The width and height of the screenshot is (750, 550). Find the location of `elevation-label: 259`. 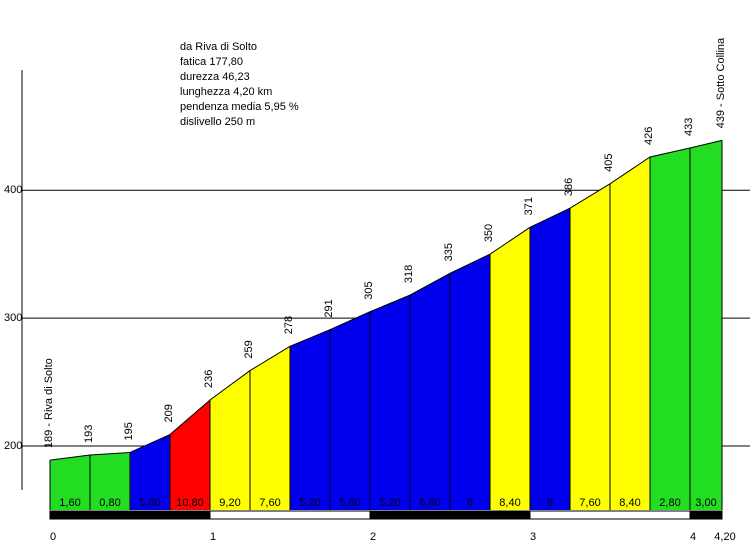

elevation-label: 259 is located at coordinates (249, 349).